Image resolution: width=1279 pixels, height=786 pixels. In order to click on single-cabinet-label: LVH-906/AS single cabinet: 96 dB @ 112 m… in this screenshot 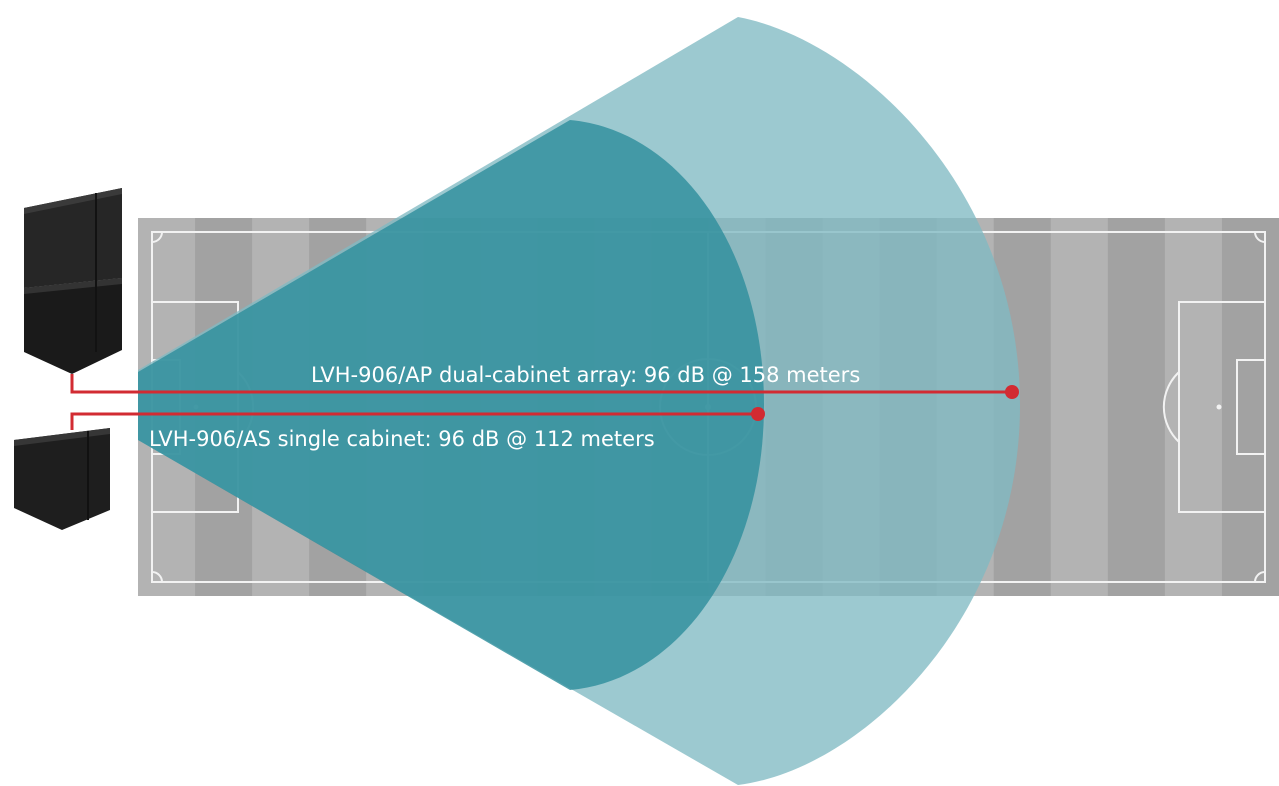, I will do `click(402, 439)`.